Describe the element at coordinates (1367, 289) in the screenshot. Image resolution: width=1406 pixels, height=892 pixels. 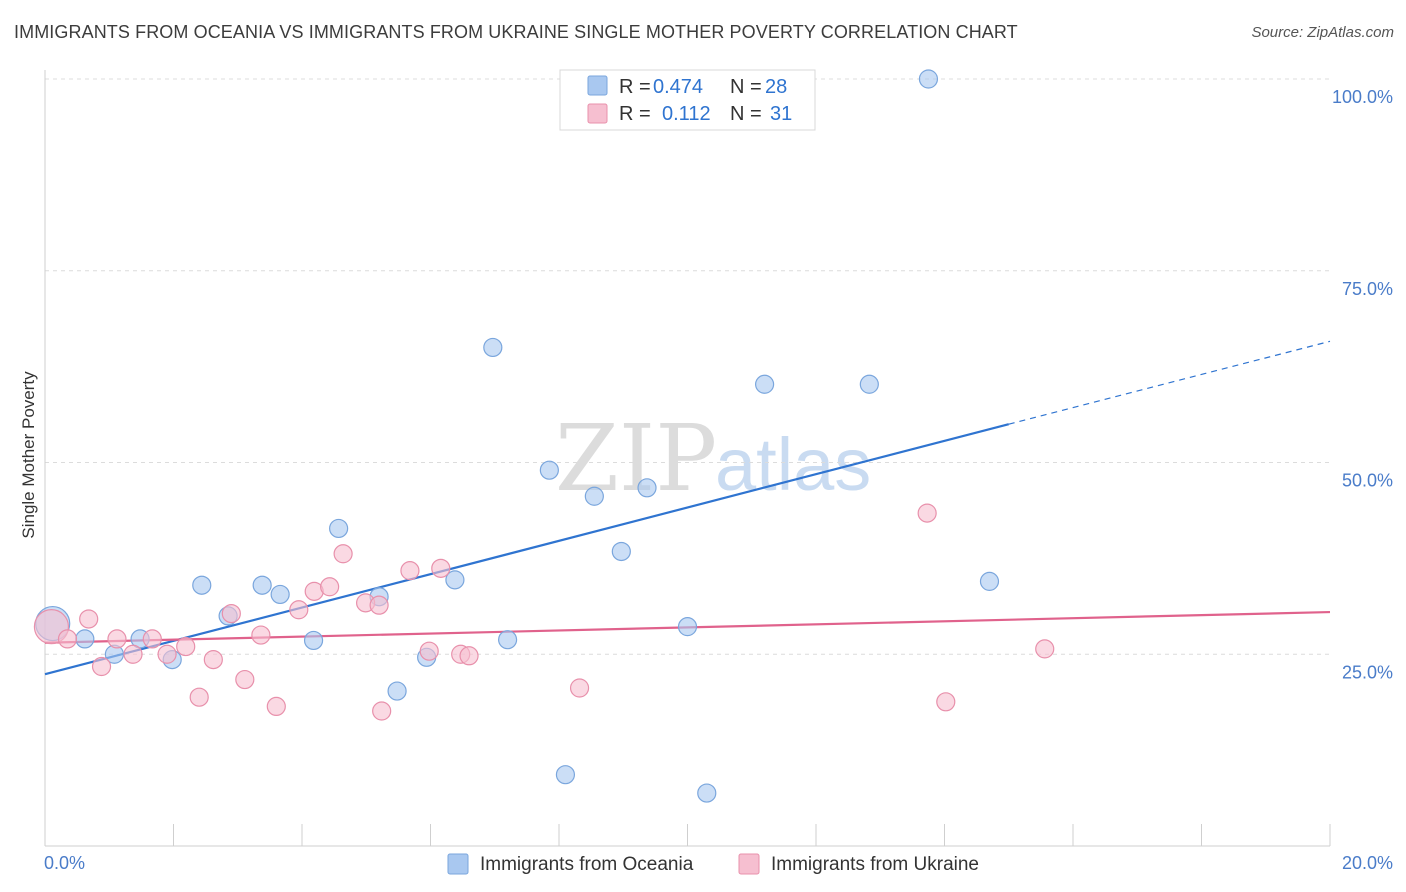
I see `y-tick-label-75: 75.0%` at that location.